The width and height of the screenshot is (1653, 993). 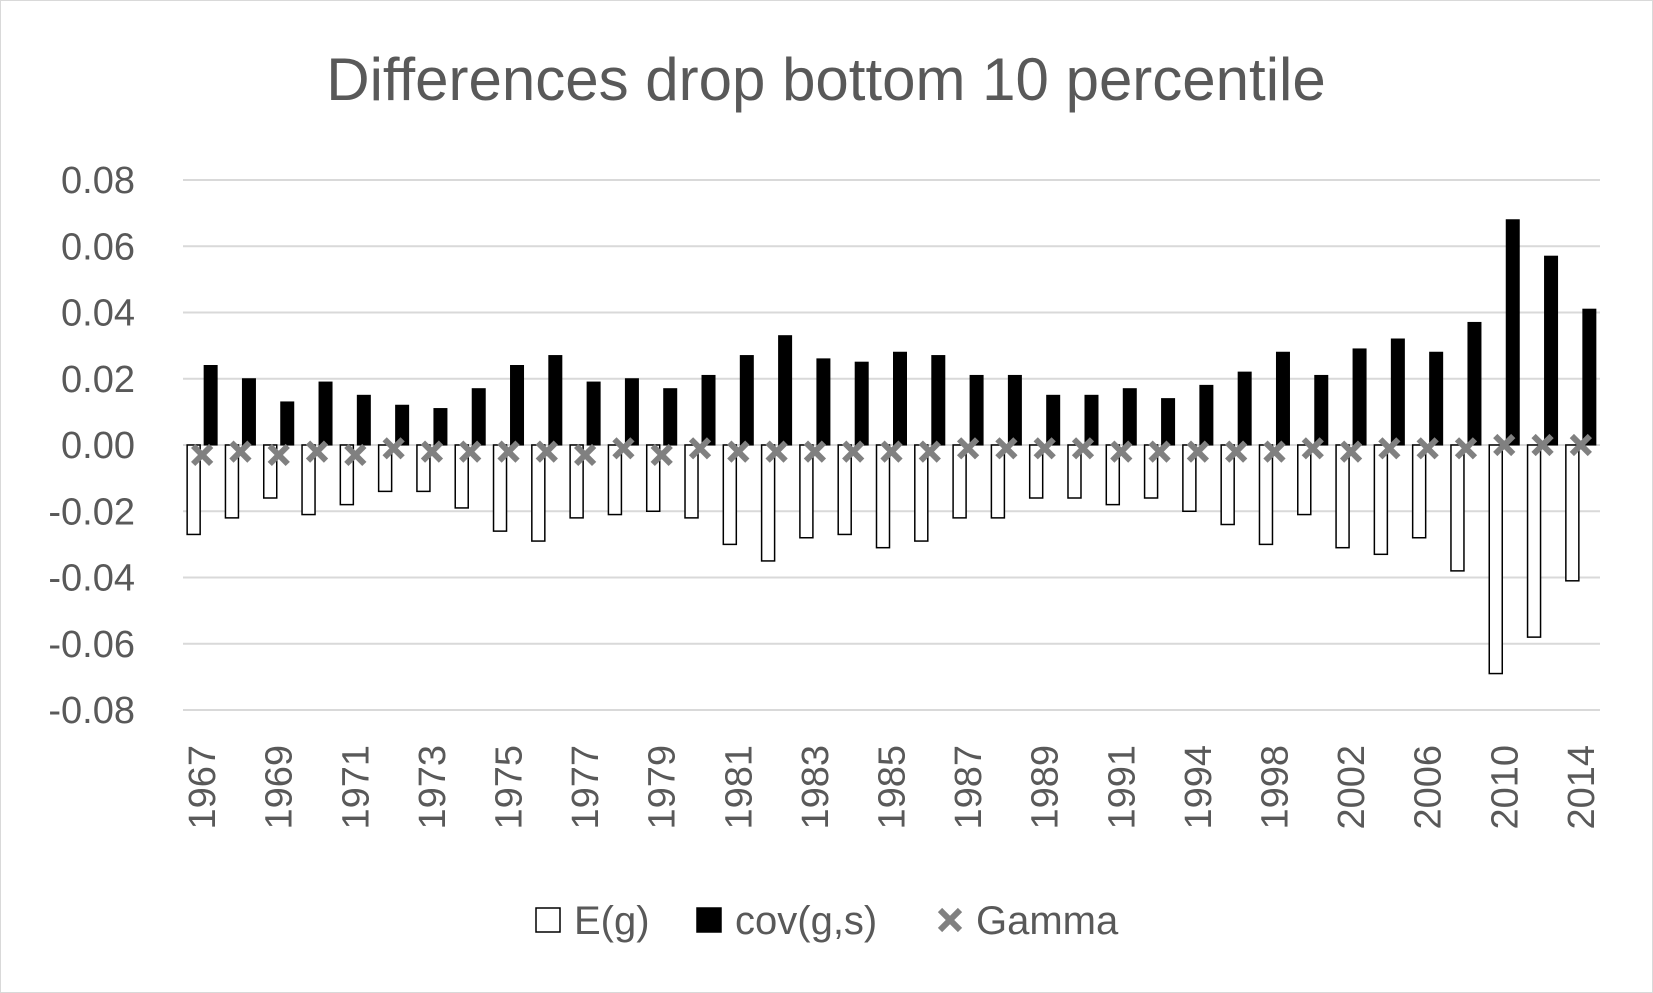 What do you see at coordinates (950, 920) in the screenshot?
I see `legend-swatch-gamma` at bounding box center [950, 920].